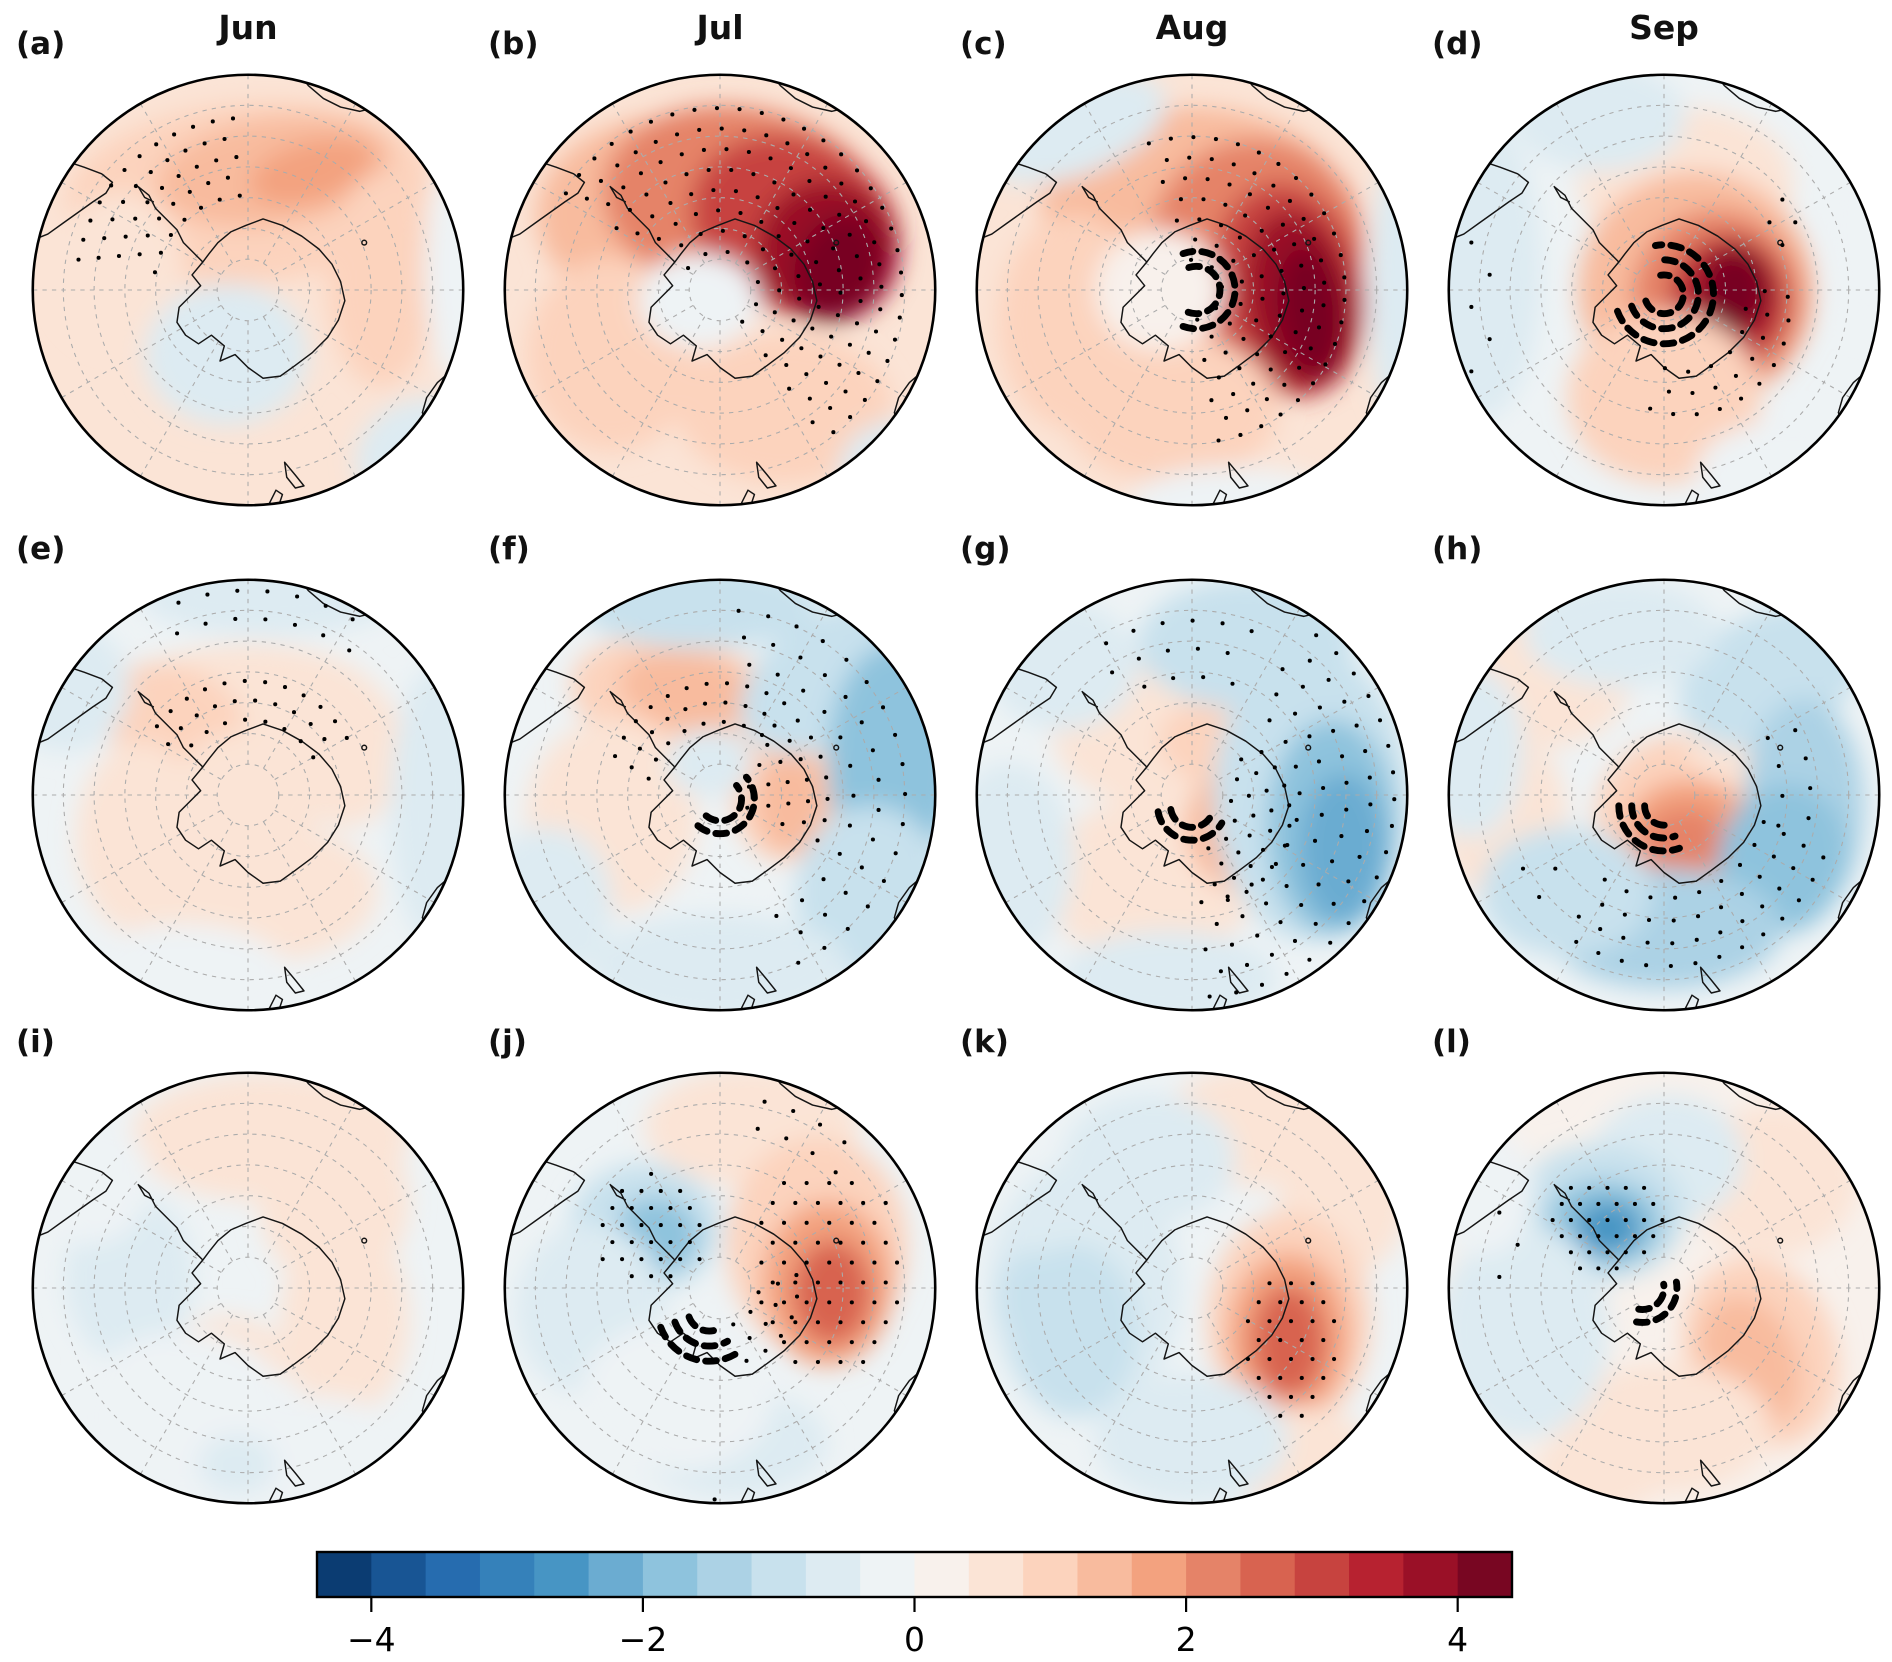 The height and width of the screenshot is (1662, 1892). What do you see at coordinates (1192, 290) in the screenshot?
I see `map-panel-c` at bounding box center [1192, 290].